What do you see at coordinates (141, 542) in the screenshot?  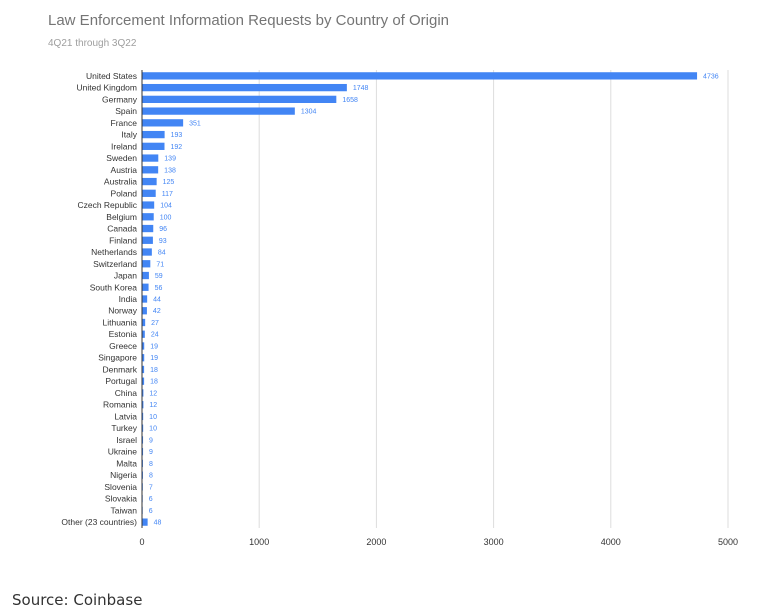 I see `x-tick-label: 0` at bounding box center [141, 542].